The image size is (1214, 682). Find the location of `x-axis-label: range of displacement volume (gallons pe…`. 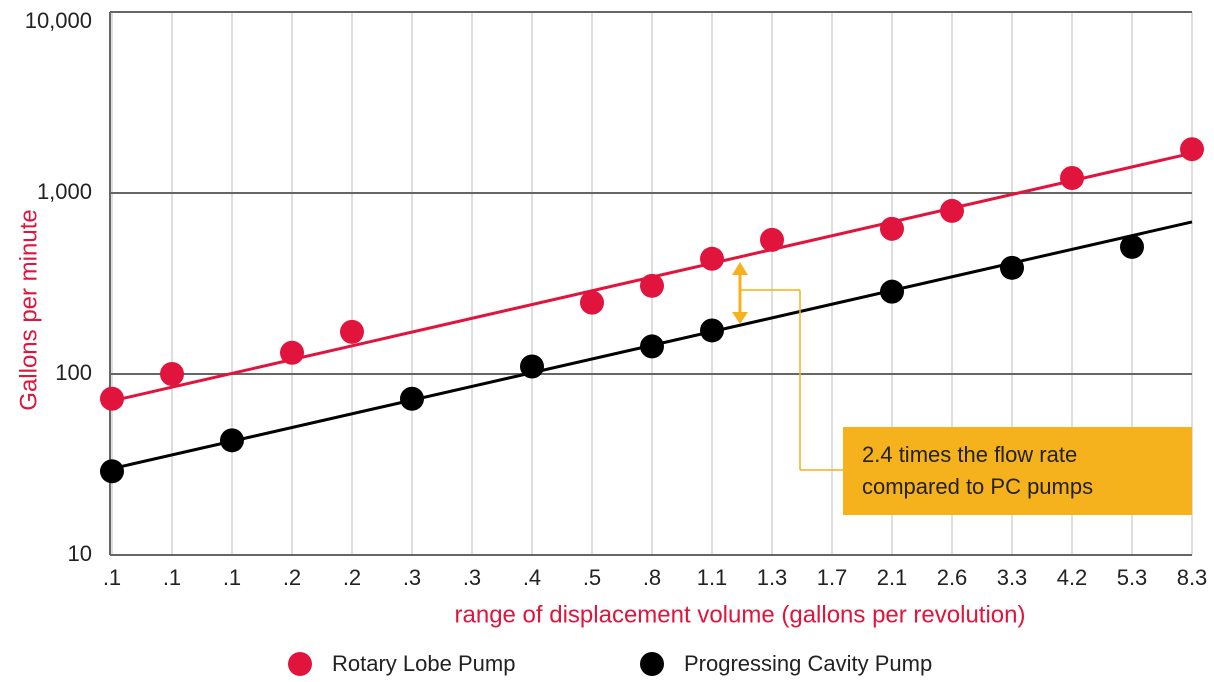

x-axis-label: range of displacement volume (gallons pe… is located at coordinates (740, 614).